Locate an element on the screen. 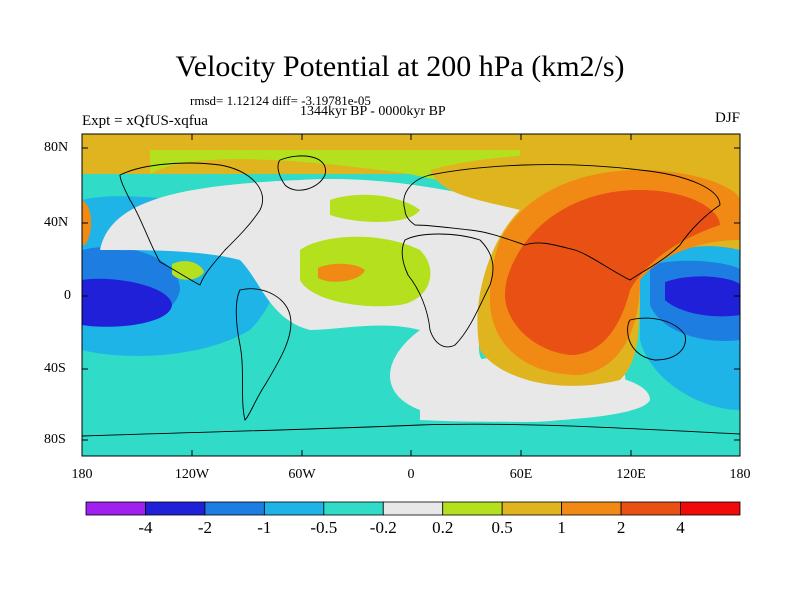  field-arctic-green is located at coordinates (335, 175).